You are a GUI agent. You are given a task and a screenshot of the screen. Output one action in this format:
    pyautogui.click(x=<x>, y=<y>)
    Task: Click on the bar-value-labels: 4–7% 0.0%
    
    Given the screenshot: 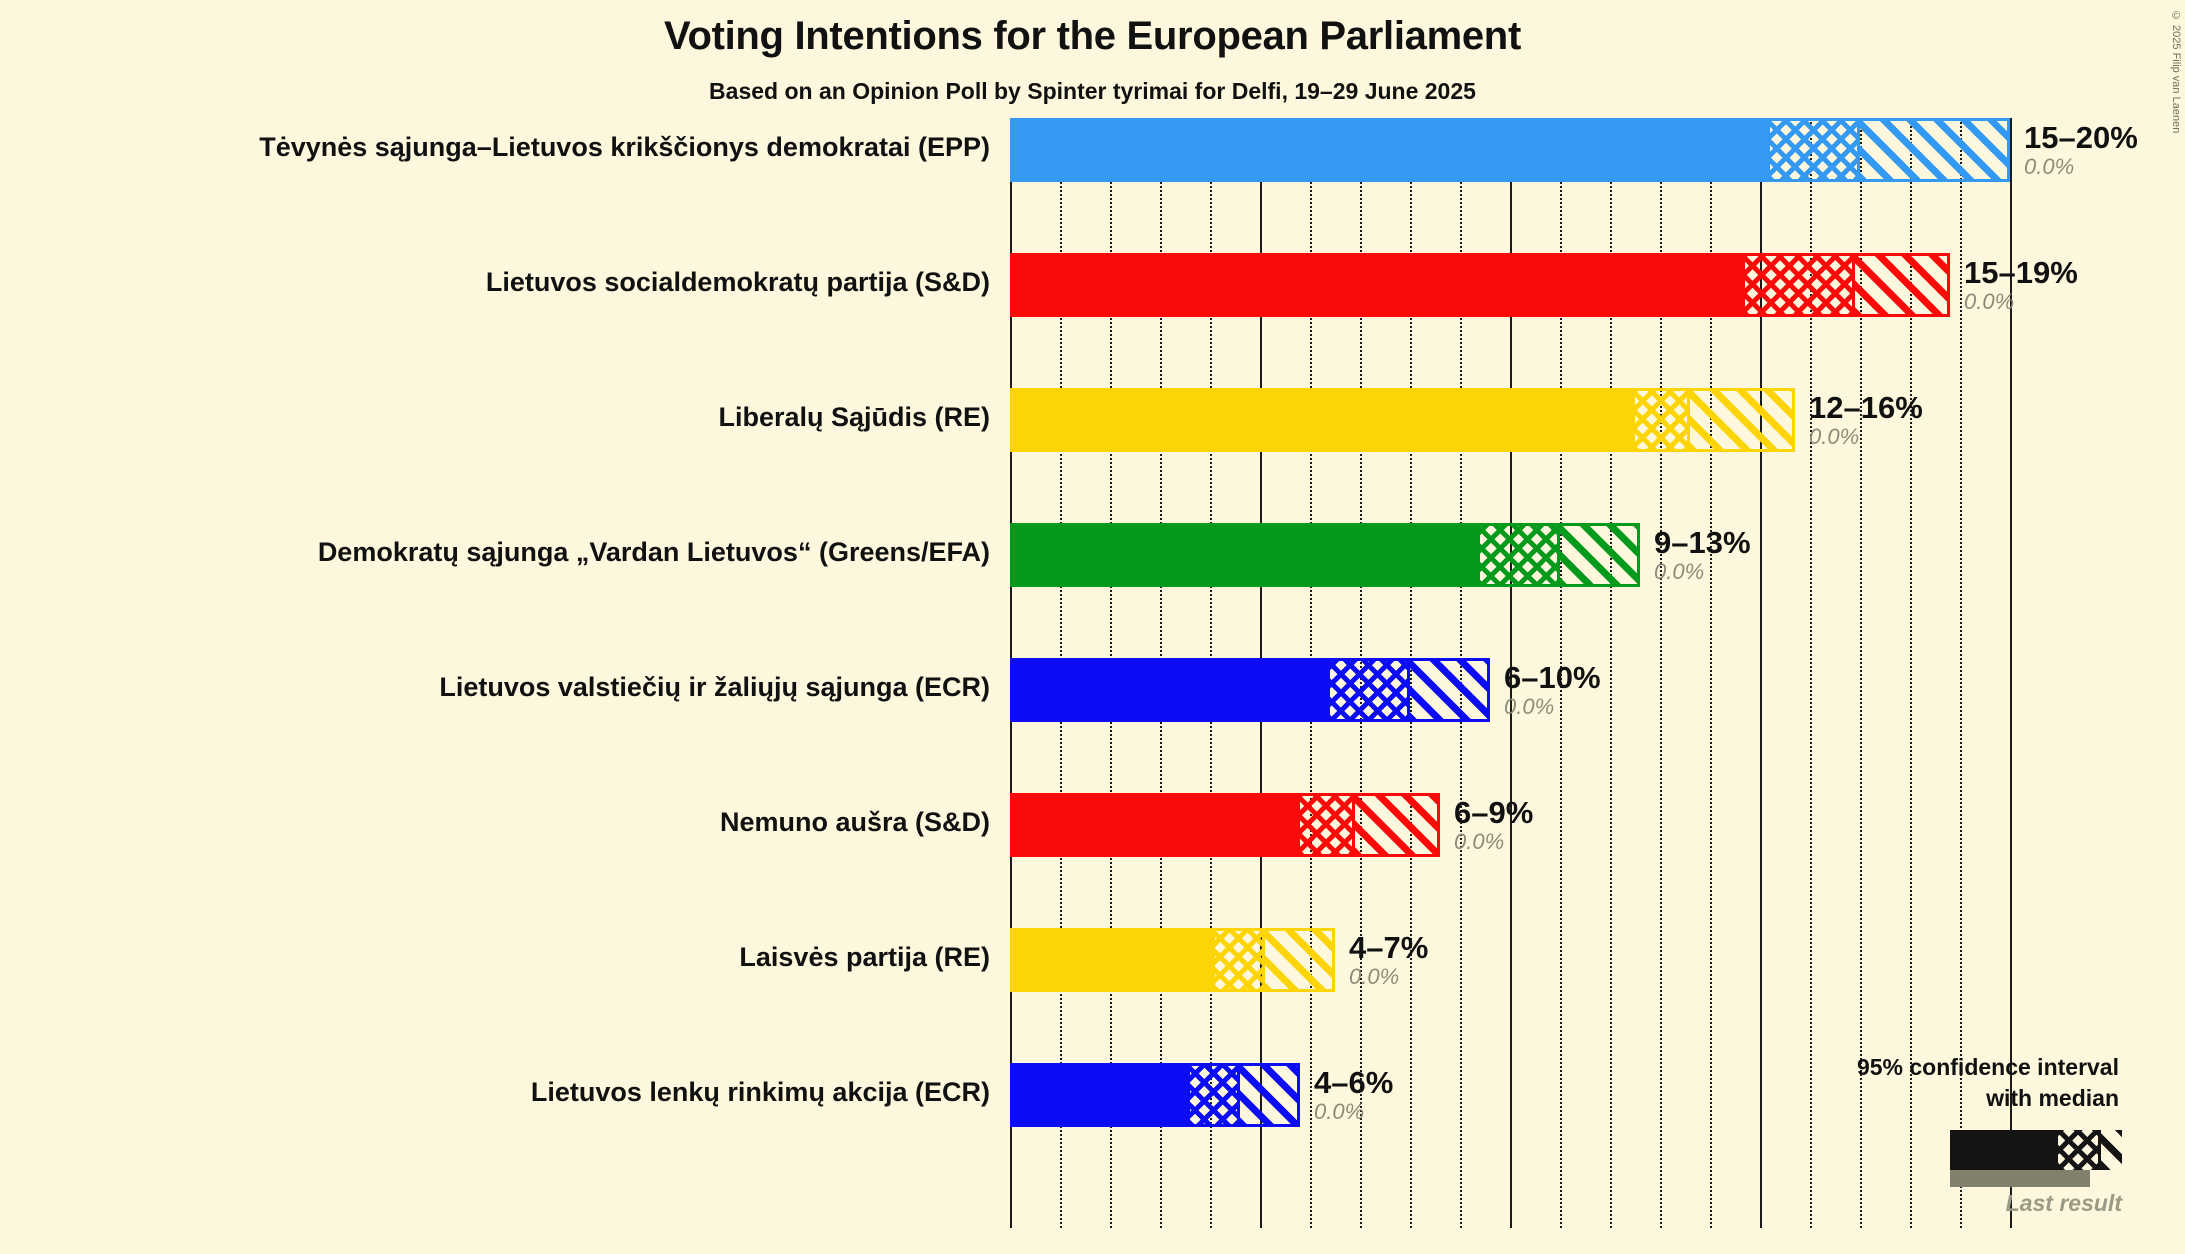 What is the action you would take?
    pyautogui.click(x=1388, y=962)
    